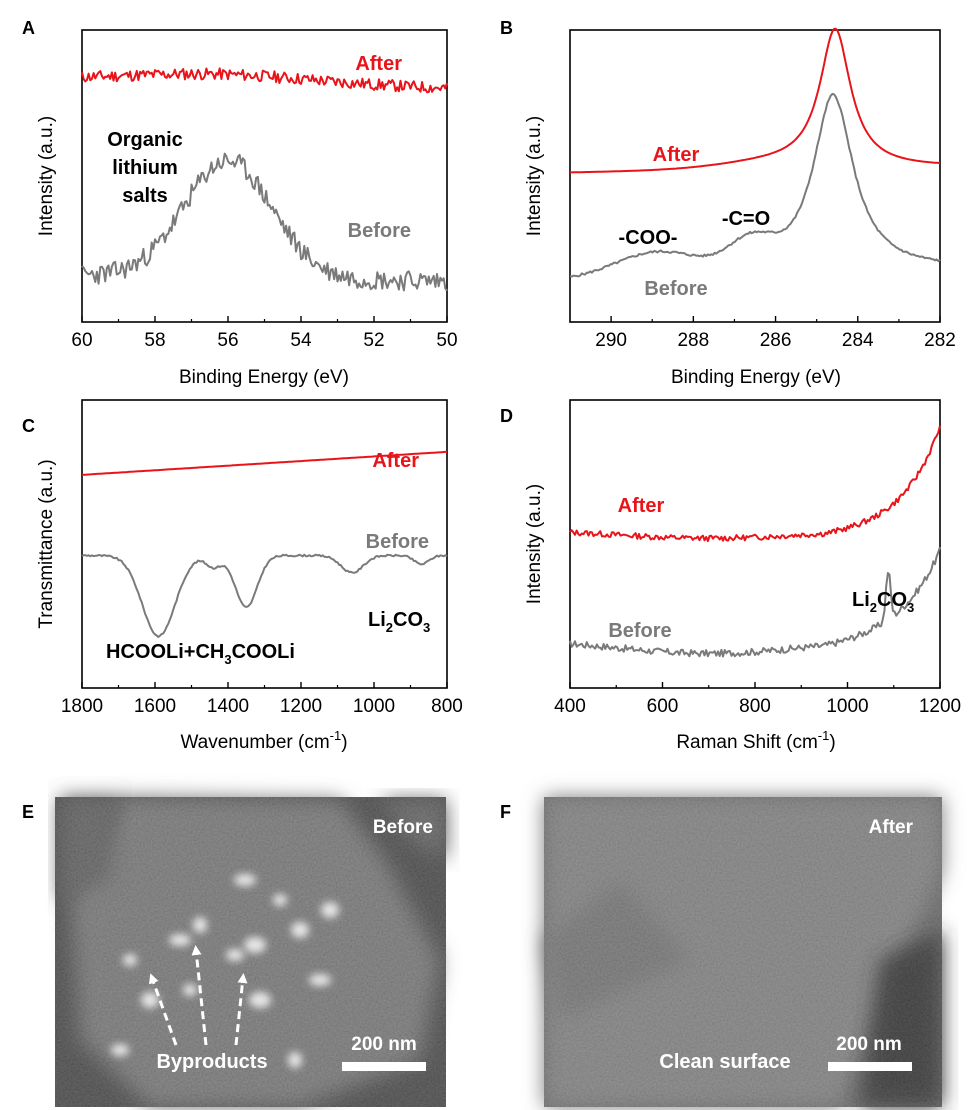 The height and width of the screenshot is (1110, 978). What do you see at coordinates (165, 652) in the screenshot?
I see `ann-text: HCOOLi+CH` at bounding box center [165, 652].